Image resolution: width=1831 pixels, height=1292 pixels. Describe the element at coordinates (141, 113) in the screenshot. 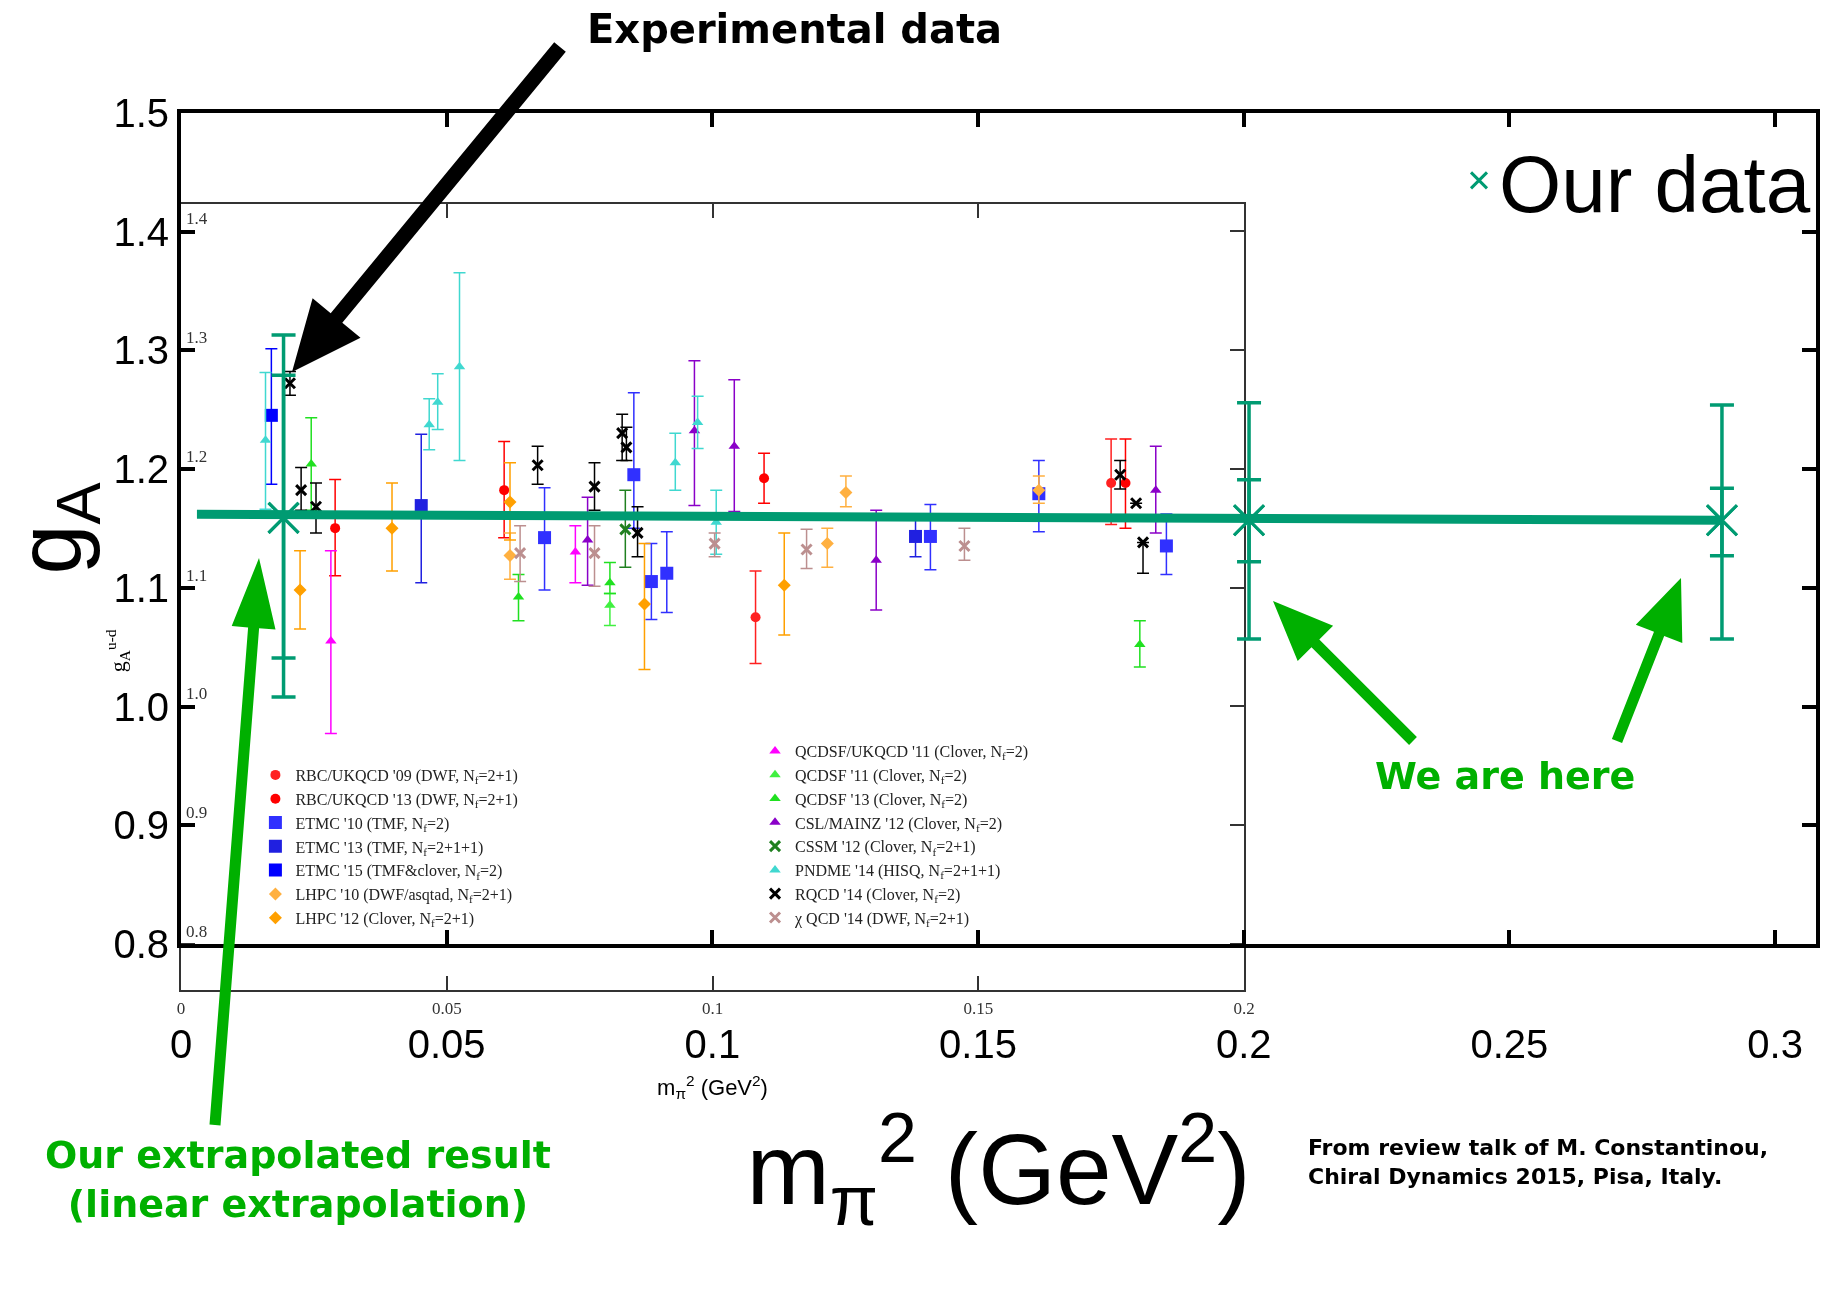

I see `y-tick-label: 1.5` at that location.